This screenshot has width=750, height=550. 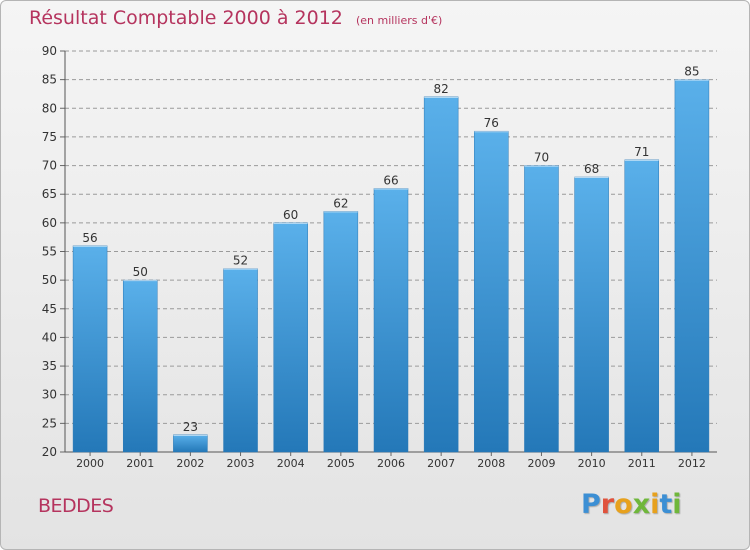 What do you see at coordinates (241, 463) in the screenshot?
I see `x-tick-label-2003: 2003` at bounding box center [241, 463].